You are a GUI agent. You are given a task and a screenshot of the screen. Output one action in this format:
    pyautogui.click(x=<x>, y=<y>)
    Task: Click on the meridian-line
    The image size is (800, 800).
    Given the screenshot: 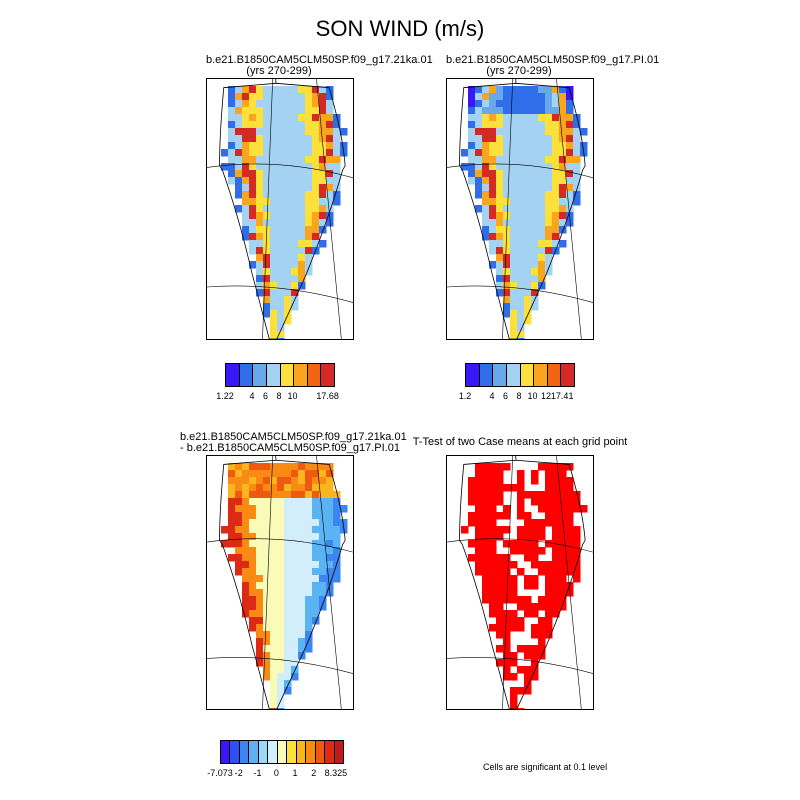 What is the action you would take?
    pyautogui.click(x=329, y=582)
    